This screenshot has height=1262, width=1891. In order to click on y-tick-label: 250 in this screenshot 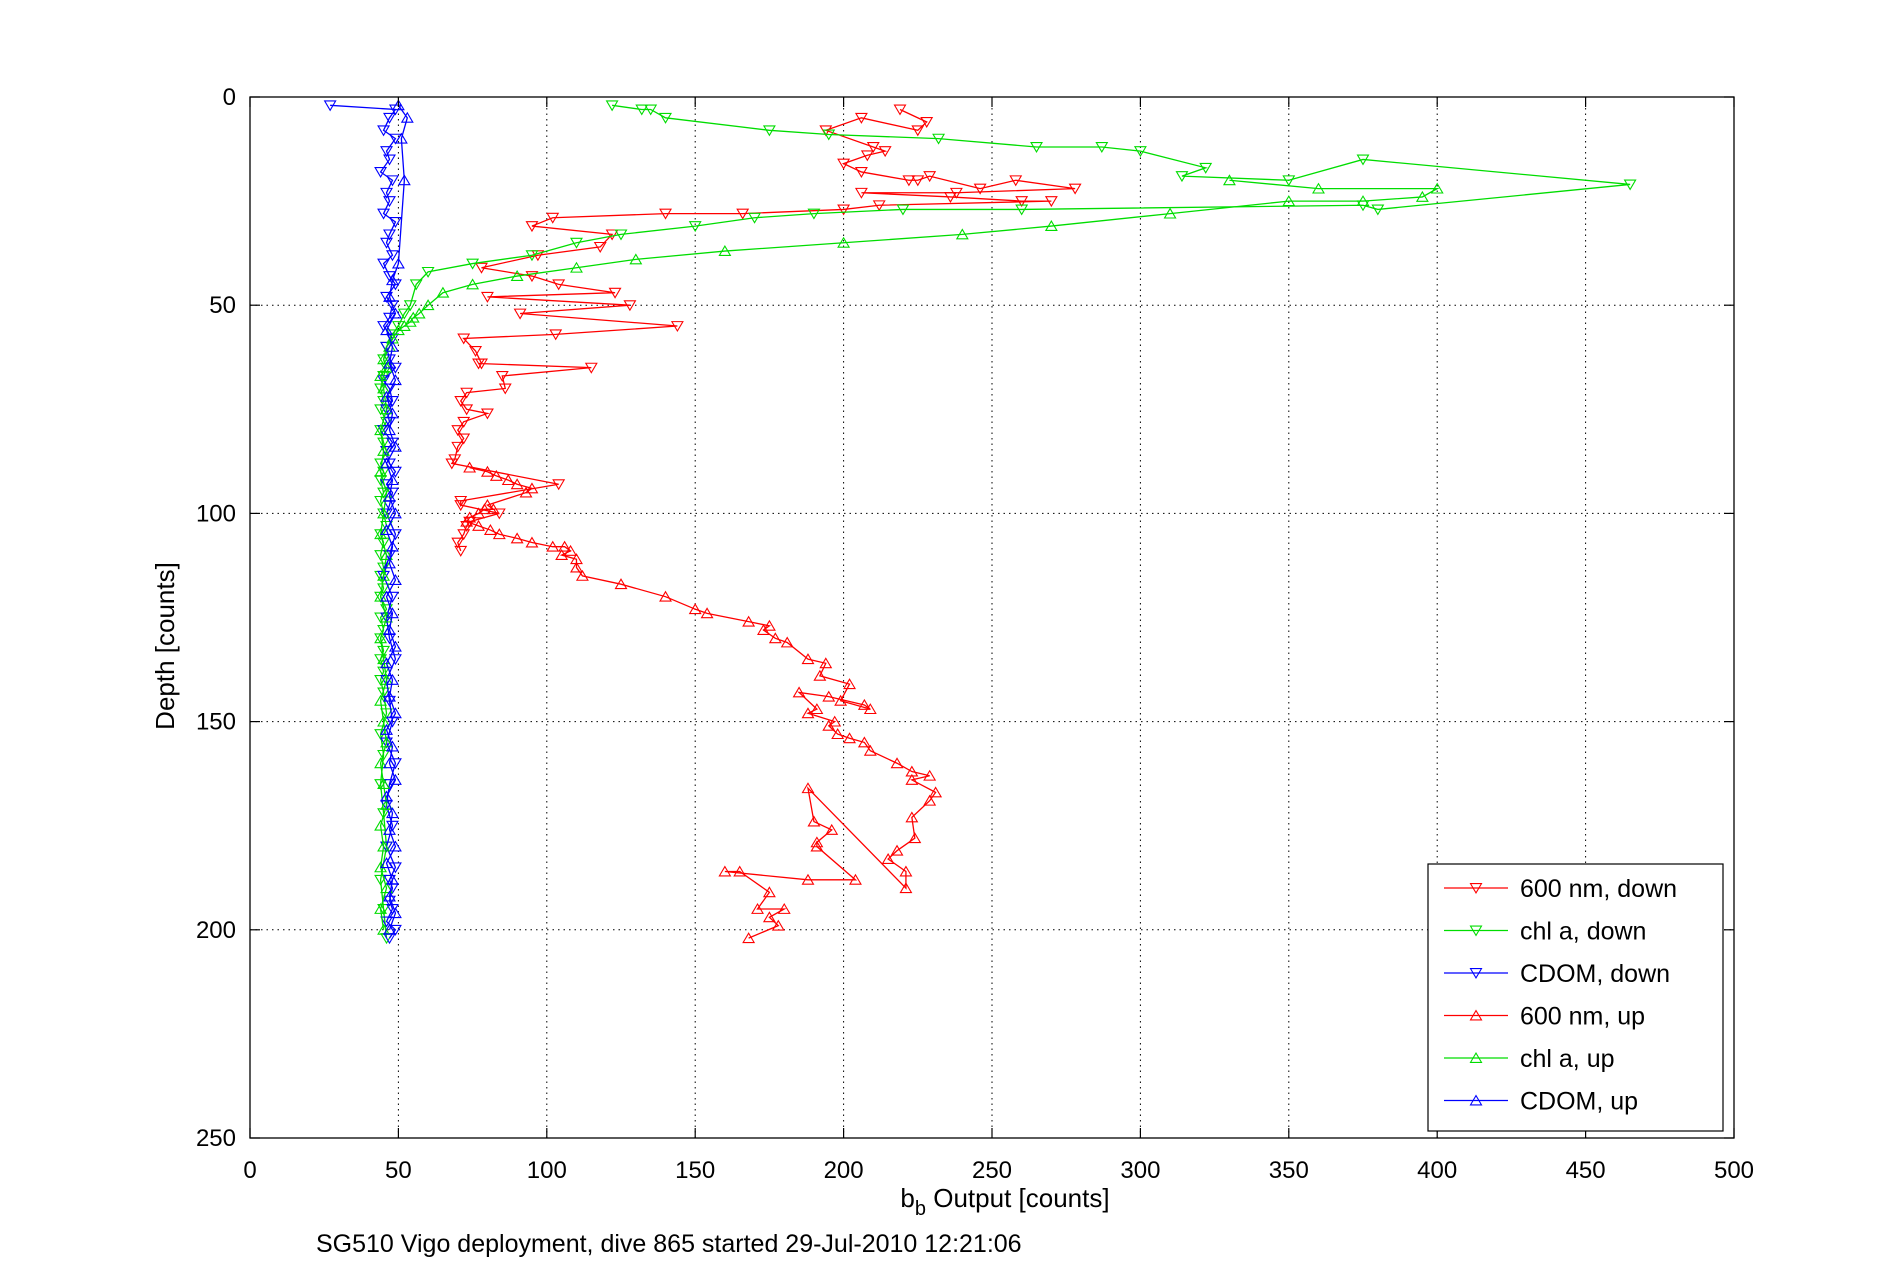, I will do `click(216, 1138)`.